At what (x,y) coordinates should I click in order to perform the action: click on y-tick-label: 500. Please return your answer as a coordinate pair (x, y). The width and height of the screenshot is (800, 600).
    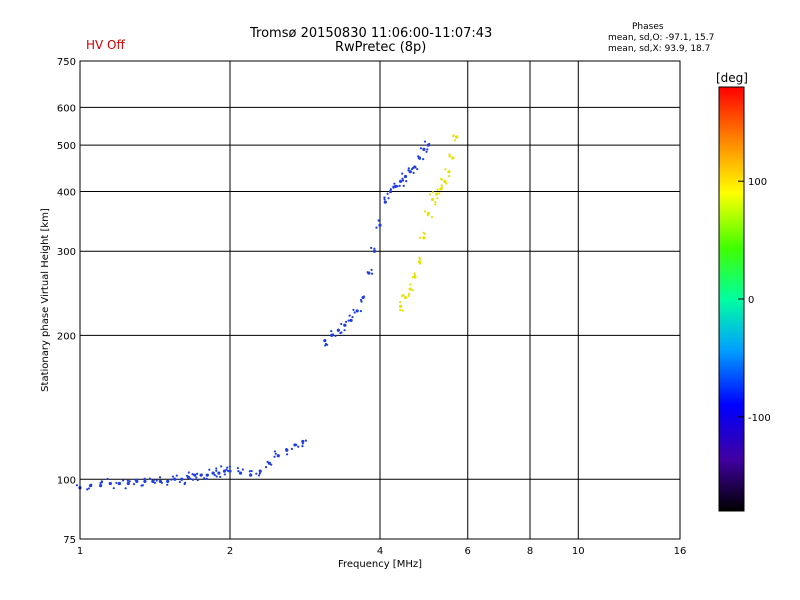
    Looking at the image, I should click on (66, 146).